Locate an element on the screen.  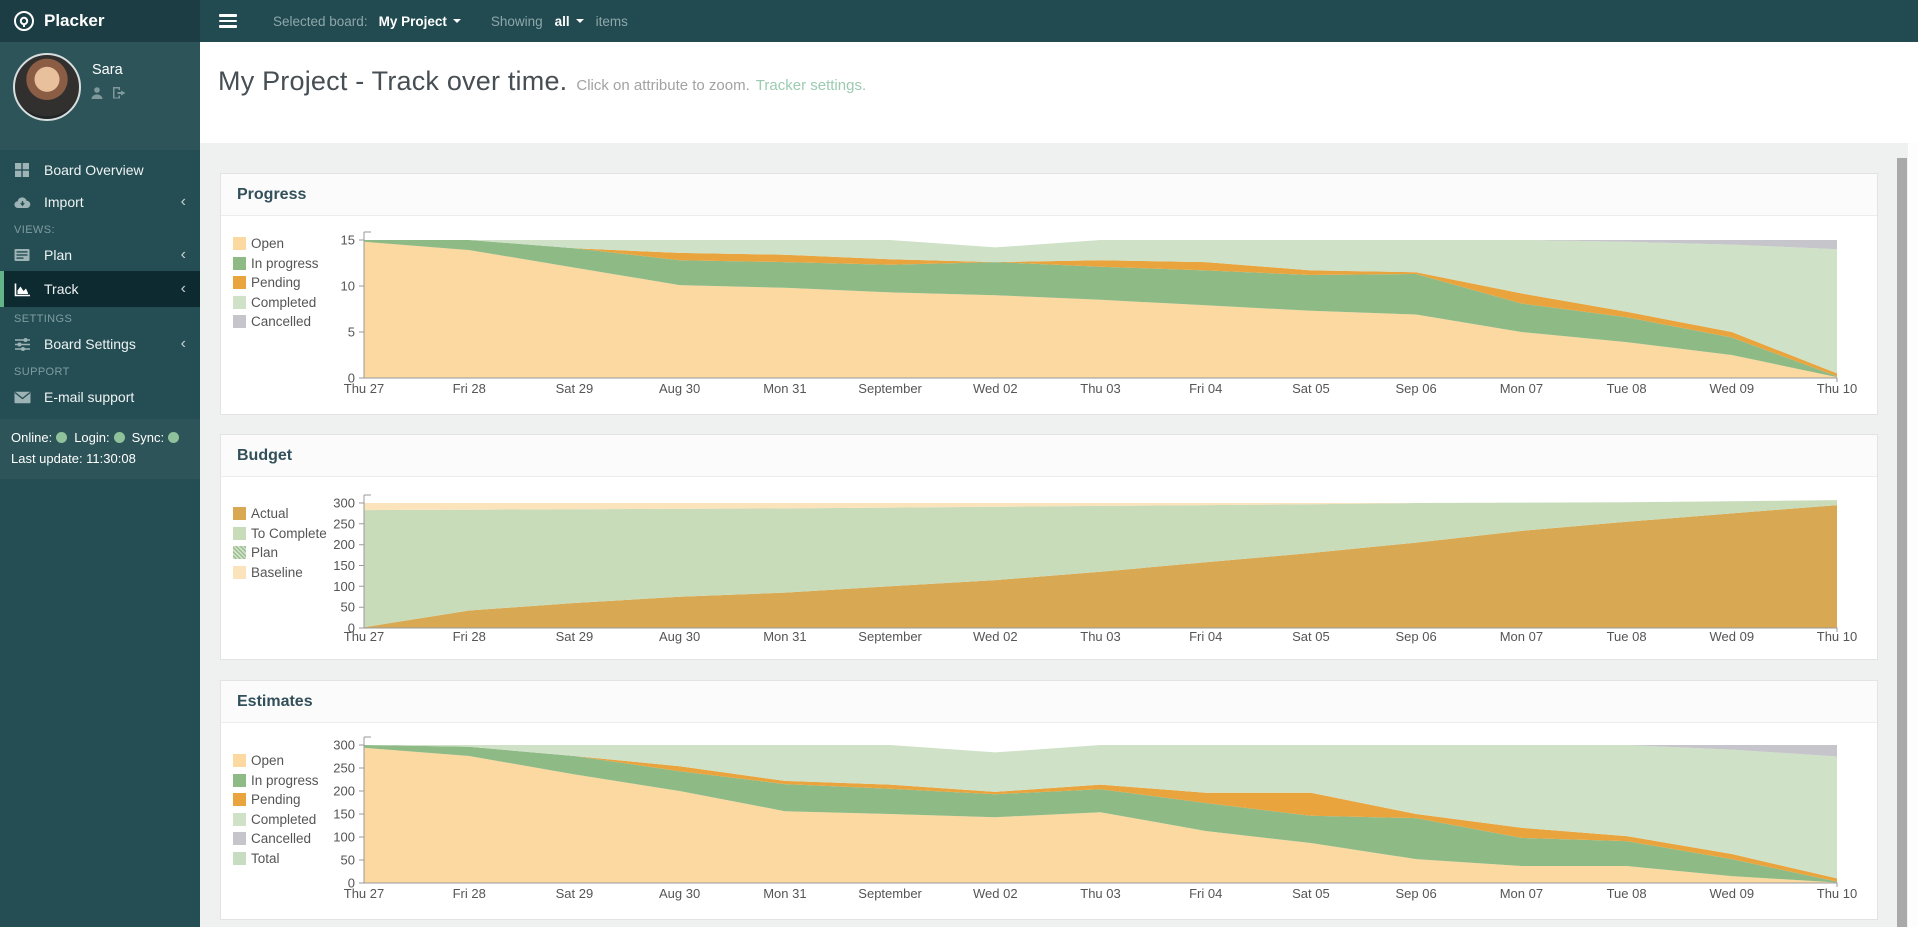
sidebar-section-support: SUPPORT is located at coordinates (42, 372).